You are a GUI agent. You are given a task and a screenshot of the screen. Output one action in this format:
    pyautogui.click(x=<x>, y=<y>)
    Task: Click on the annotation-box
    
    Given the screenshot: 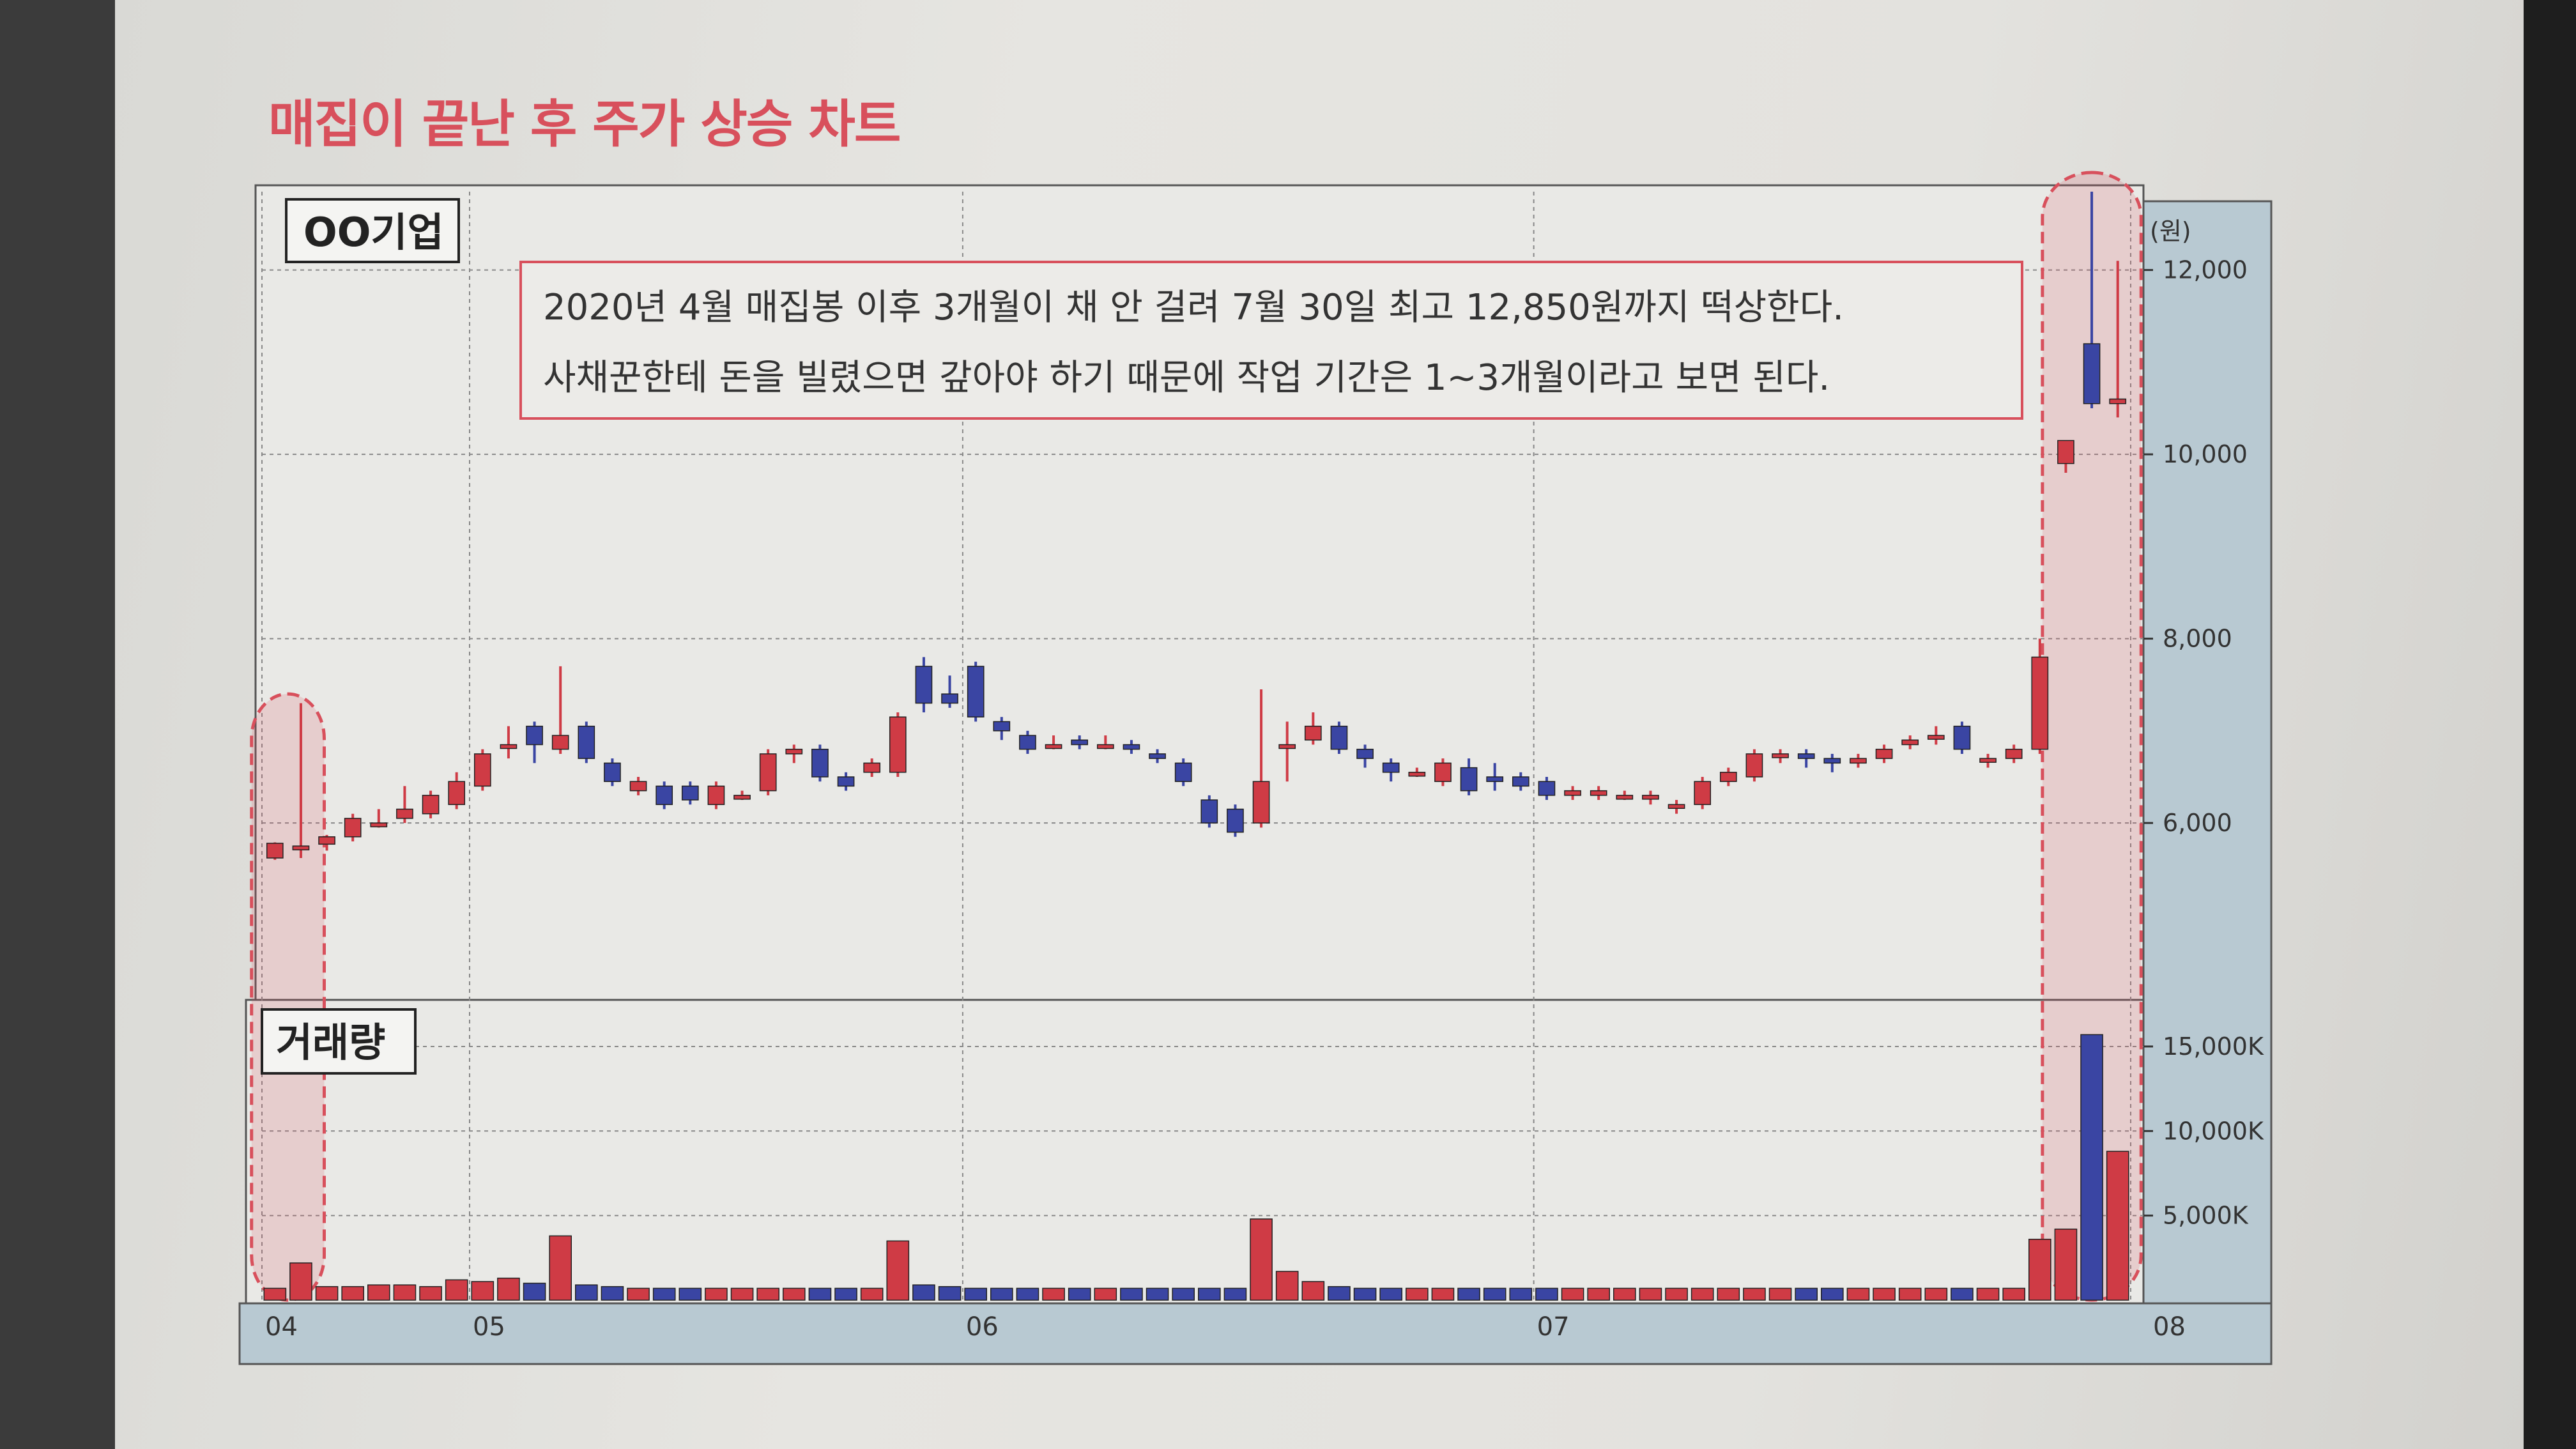 What is the action you would take?
    pyautogui.click(x=1271, y=340)
    